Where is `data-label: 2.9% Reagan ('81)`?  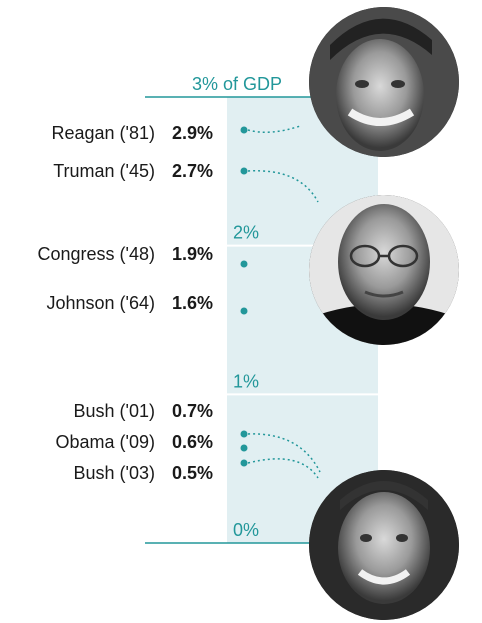
data-label: 2.9% Reagan ('81) is located at coordinates (133, 133).